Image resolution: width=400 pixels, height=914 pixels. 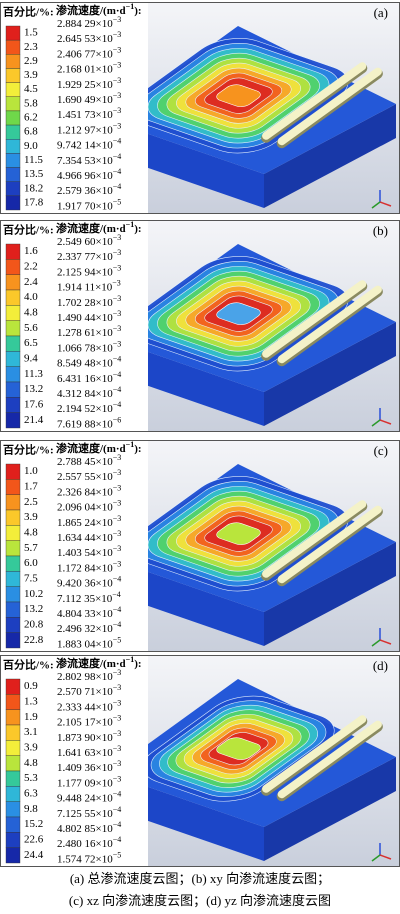 What do you see at coordinates (85, 737) in the screenshot?
I see `velocity-mantissa: 1.873 90×10` at bounding box center [85, 737].